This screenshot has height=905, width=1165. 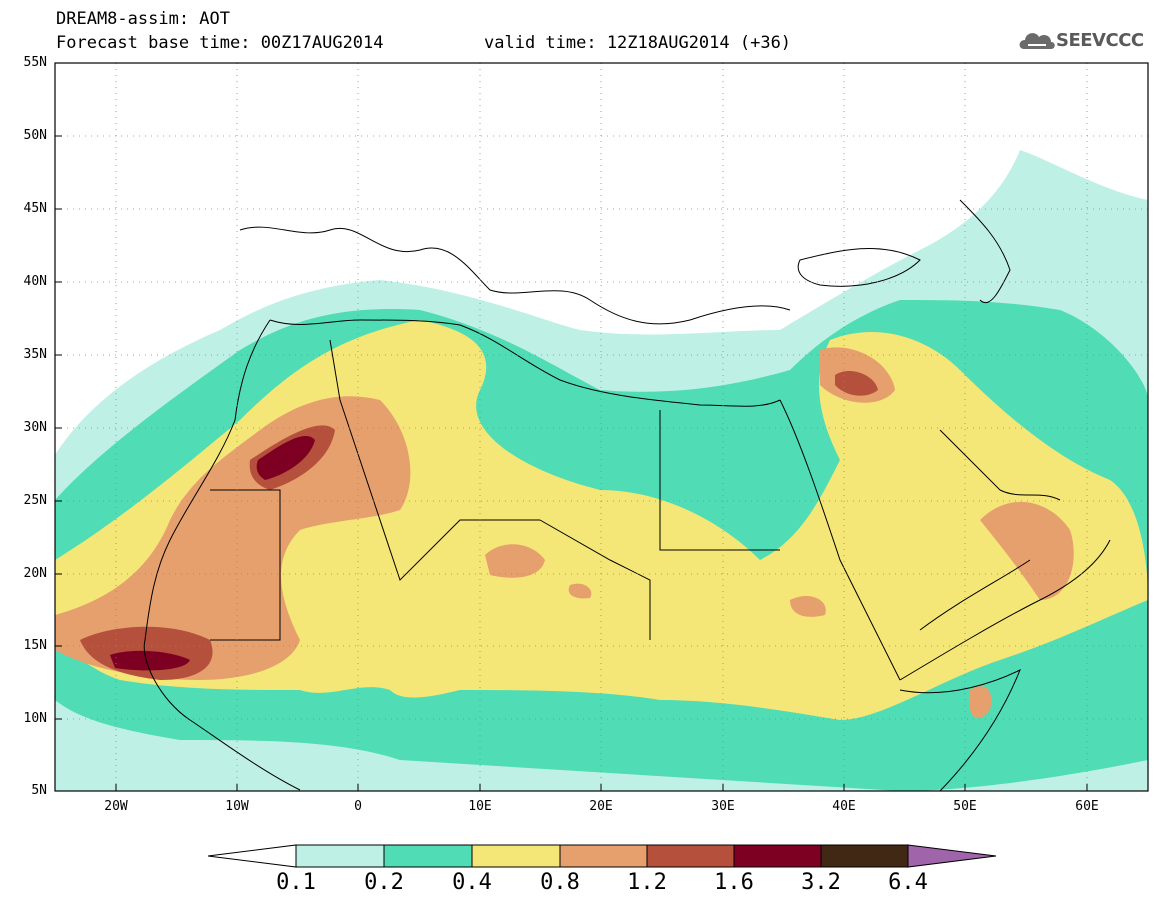 I want to click on lat-label: 20N, so click(x=35, y=573).